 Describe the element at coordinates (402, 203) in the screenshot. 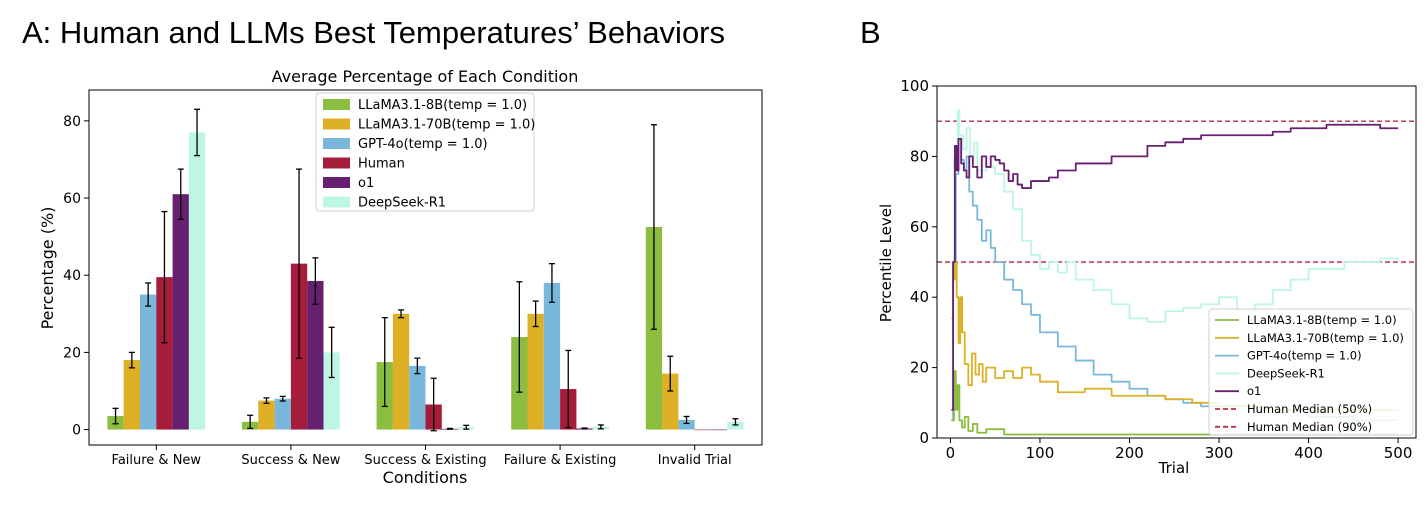

I see `legend-label: DeepSeek-R1` at that location.